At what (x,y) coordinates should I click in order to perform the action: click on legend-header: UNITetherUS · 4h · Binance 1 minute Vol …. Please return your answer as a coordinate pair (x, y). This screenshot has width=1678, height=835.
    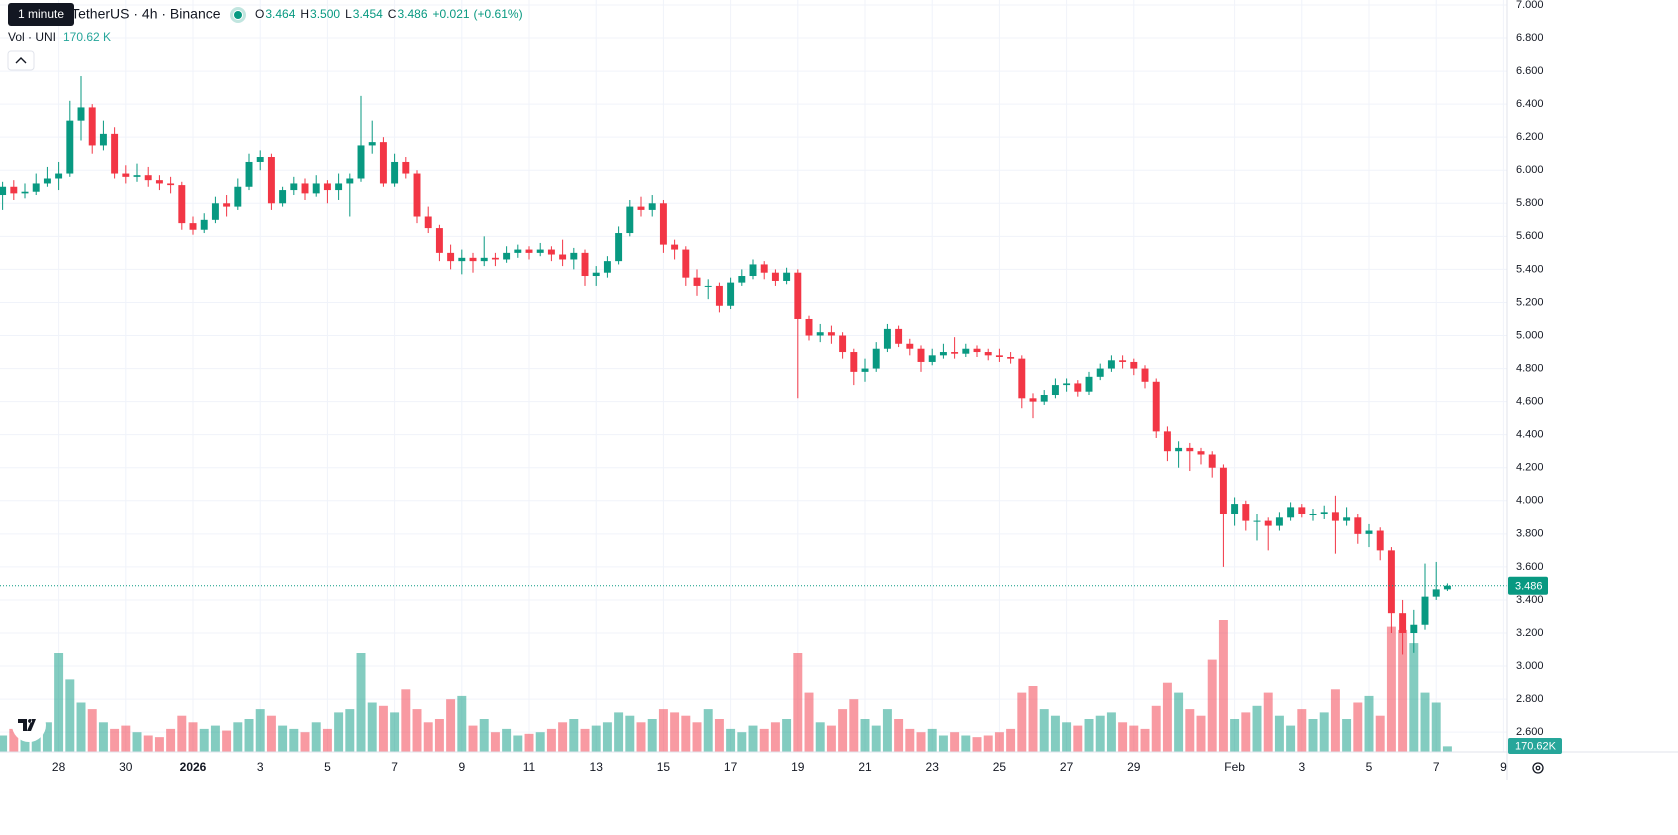
    Looking at the image, I should click on (265, 37).